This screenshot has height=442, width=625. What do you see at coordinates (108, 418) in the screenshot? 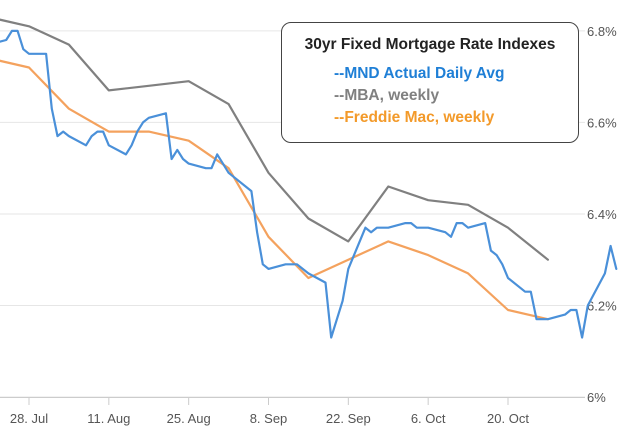
I see `x-tick-label: 11. Aug` at bounding box center [108, 418].